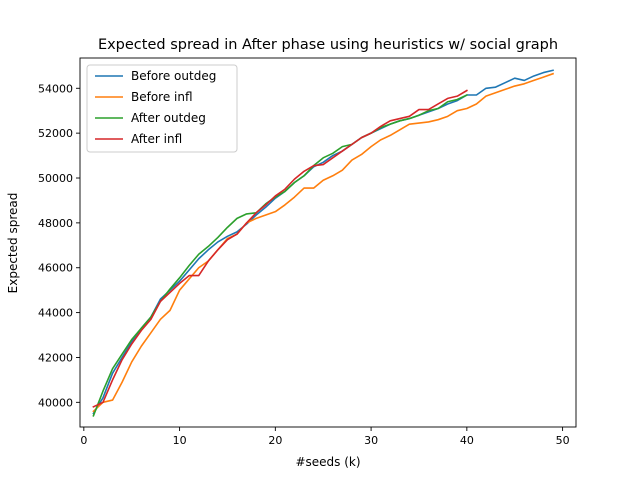  Describe the element at coordinates (55, 133) in the screenshot. I see `y-tick-label: 52000` at that location.